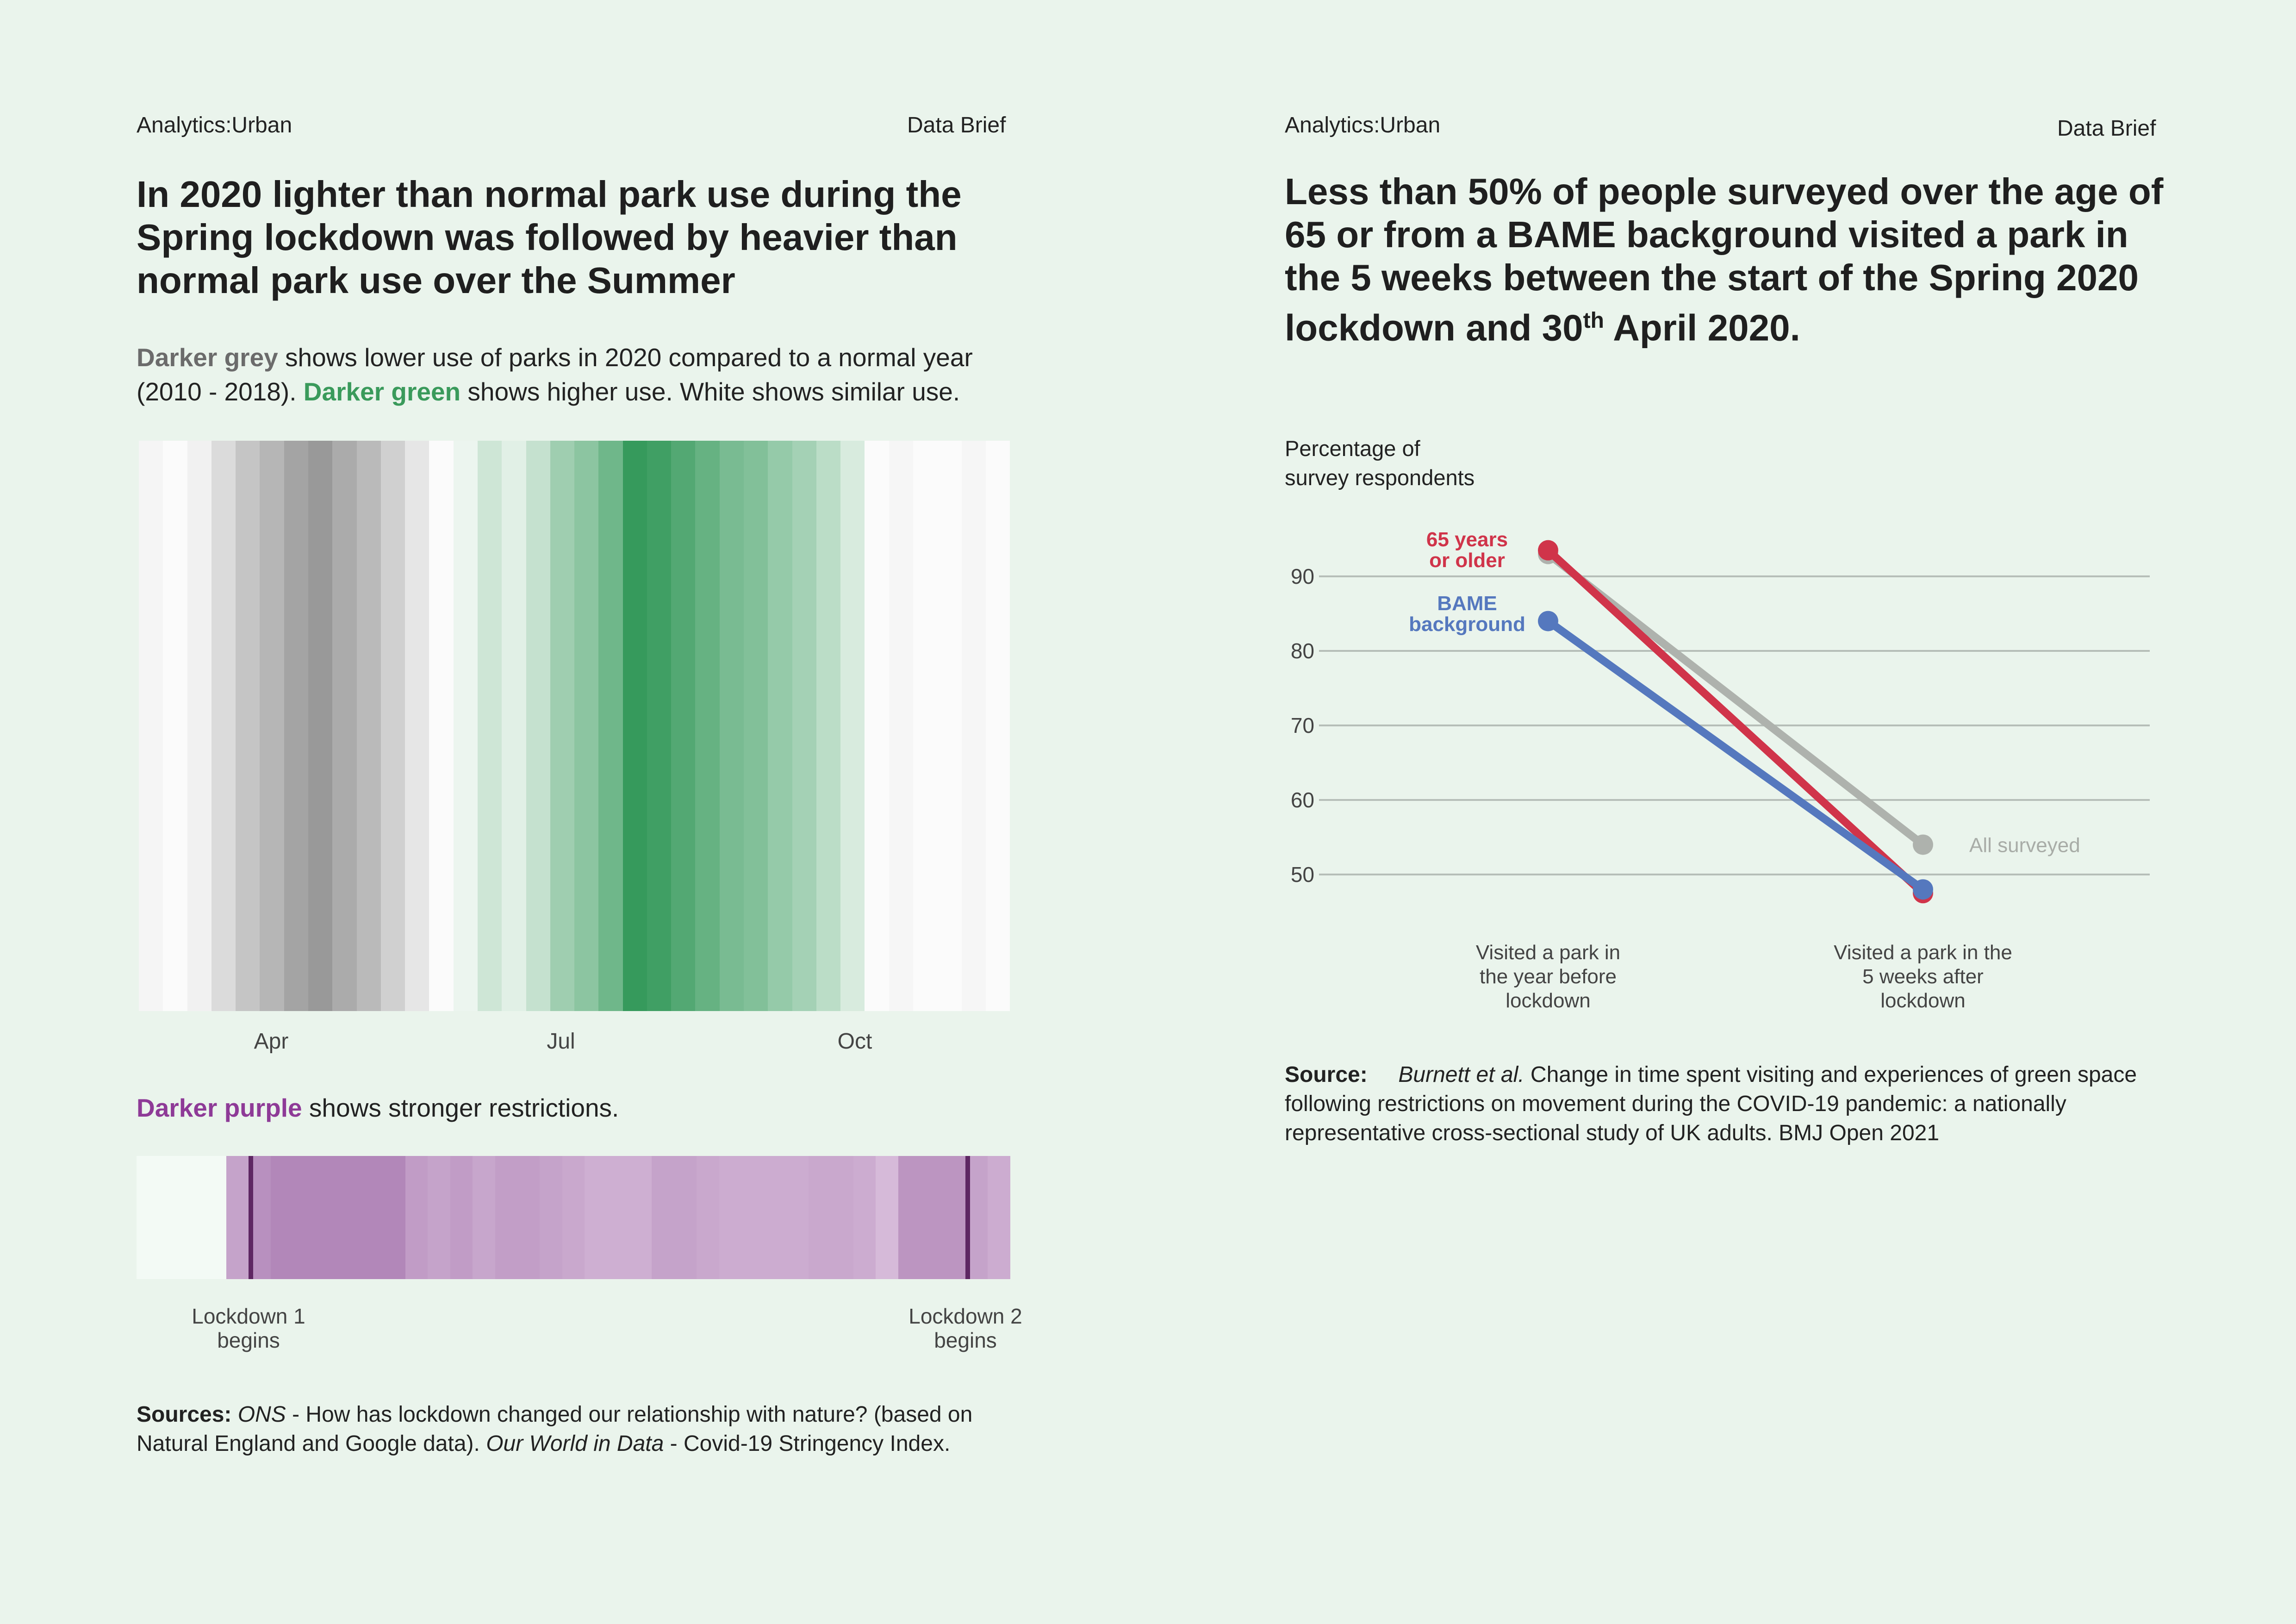 Image resolution: width=2296 pixels, height=1624 pixels. What do you see at coordinates (460, 1107) in the screenshot?
I see `purple-caption-text: shows stronger restrictions.` at bounding box center [460, 1107].